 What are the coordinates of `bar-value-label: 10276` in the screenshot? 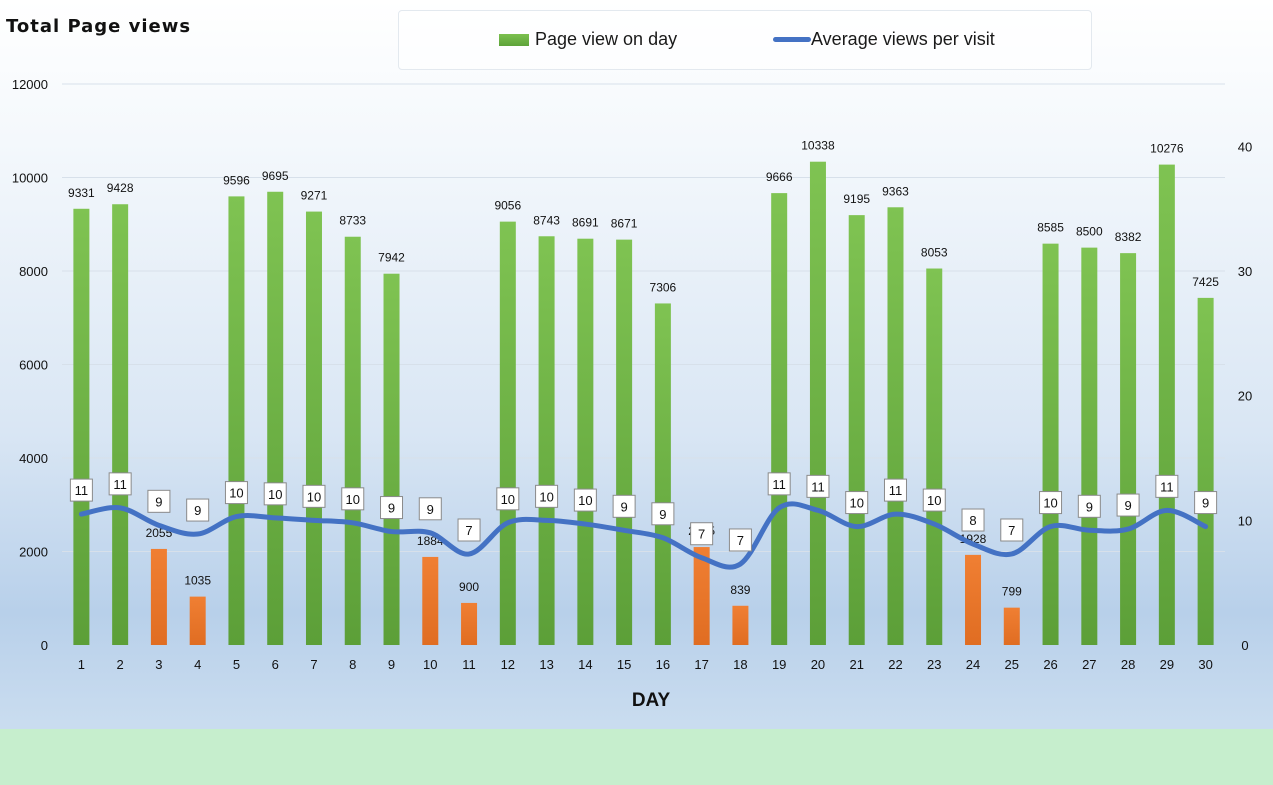 It's located at (1167, 149).